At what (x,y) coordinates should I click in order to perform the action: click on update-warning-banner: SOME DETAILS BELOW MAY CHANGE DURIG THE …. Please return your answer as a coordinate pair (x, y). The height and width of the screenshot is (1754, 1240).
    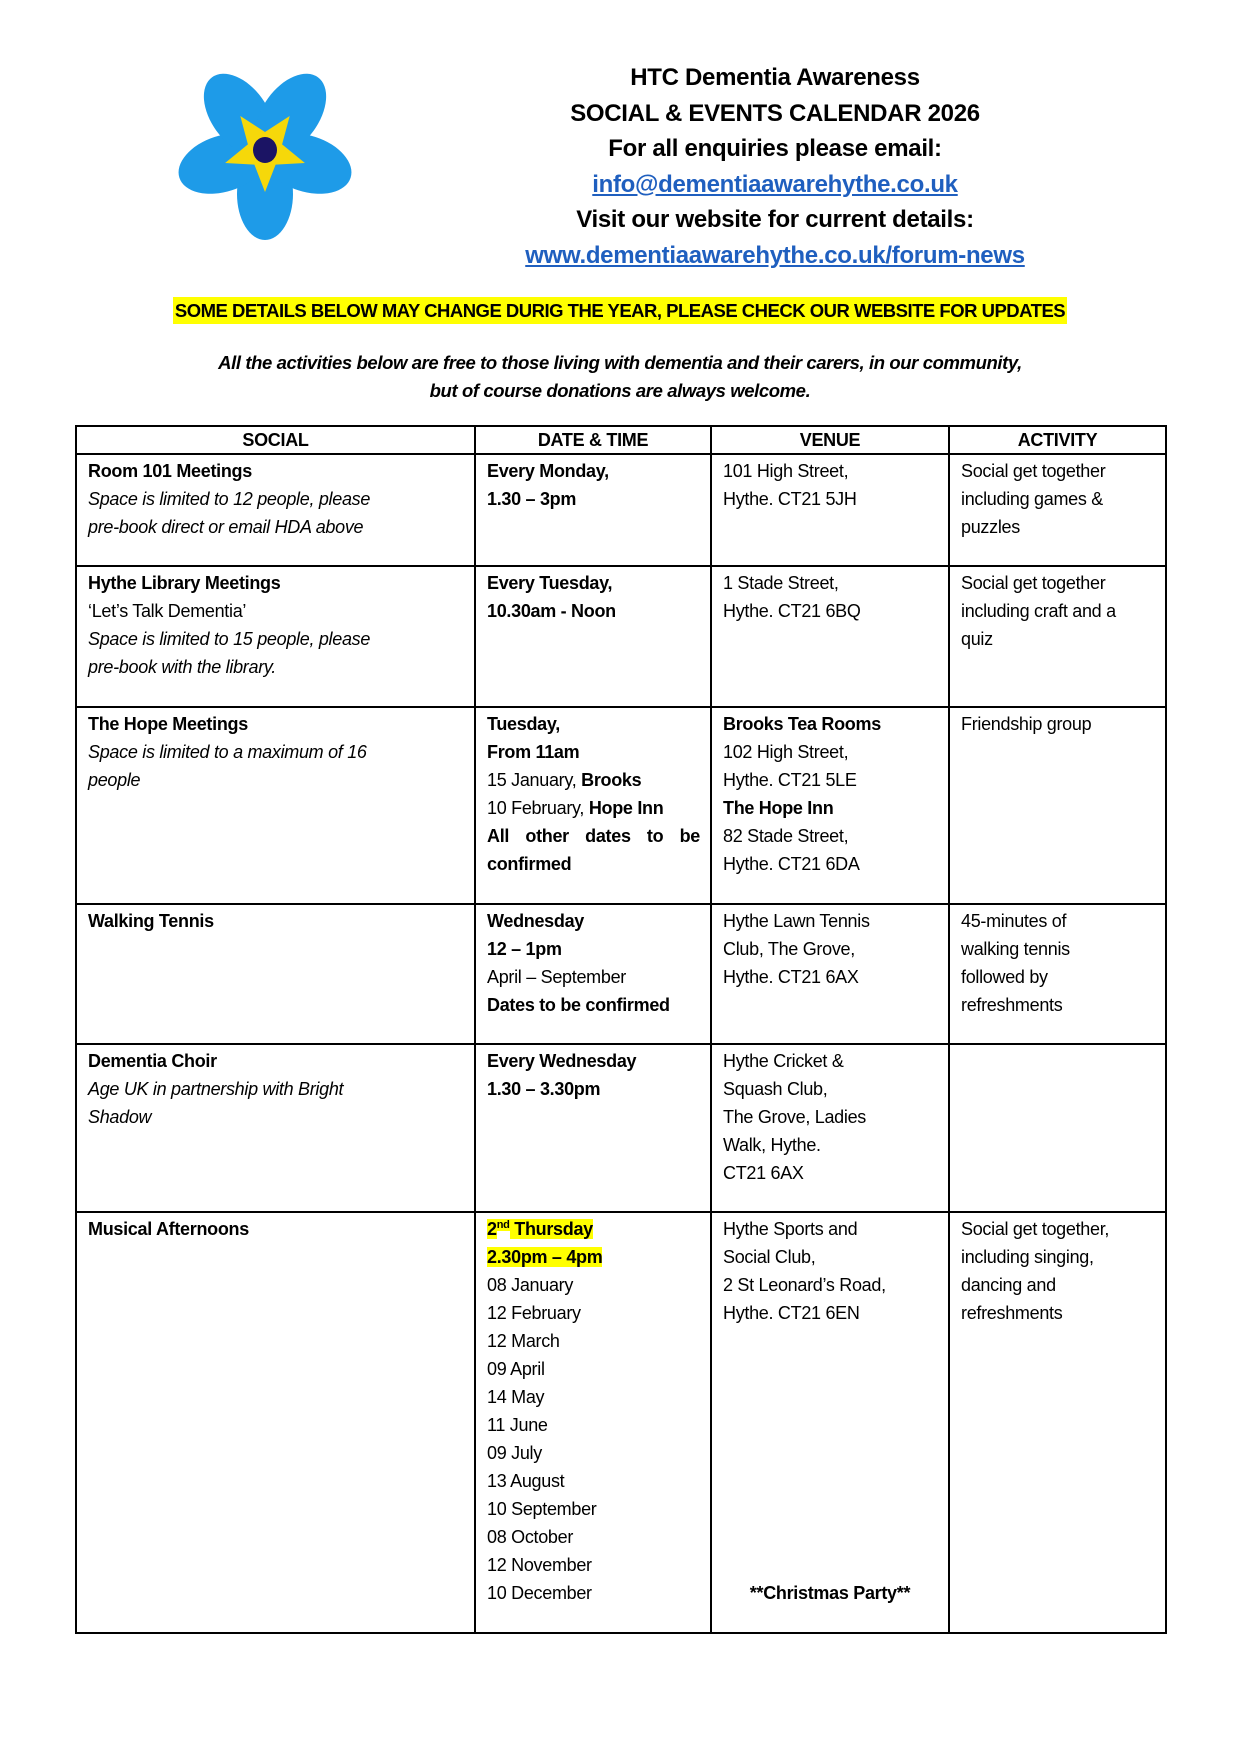
    Looking at the image, I should click on (620, 310).